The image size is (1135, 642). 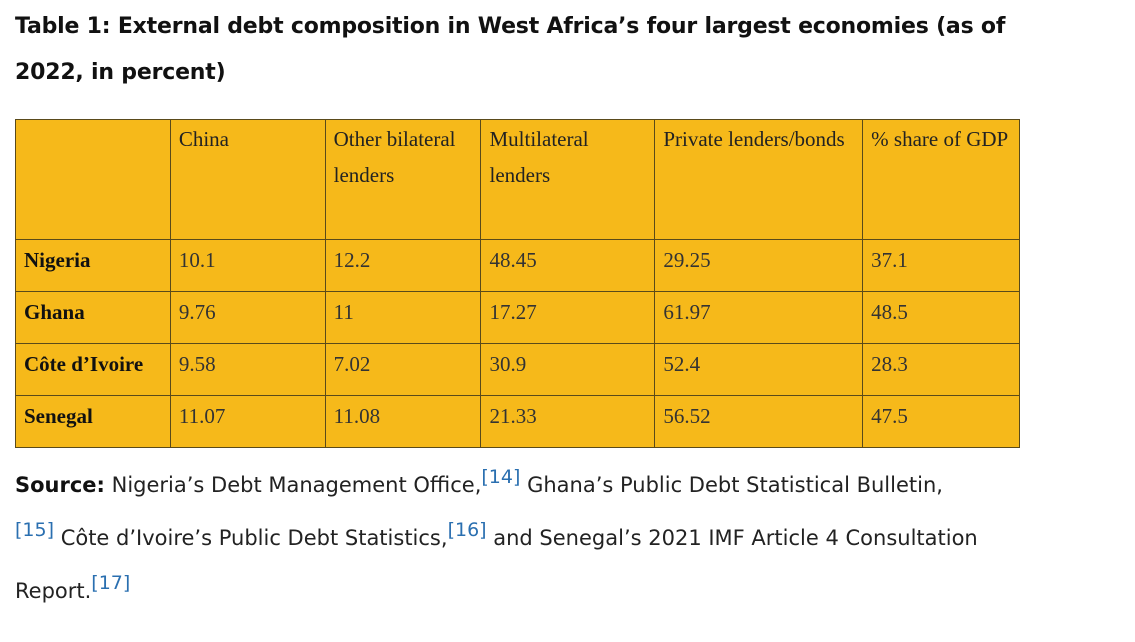 I want to click on header-cell-china: China, so click(x=247, y=179).